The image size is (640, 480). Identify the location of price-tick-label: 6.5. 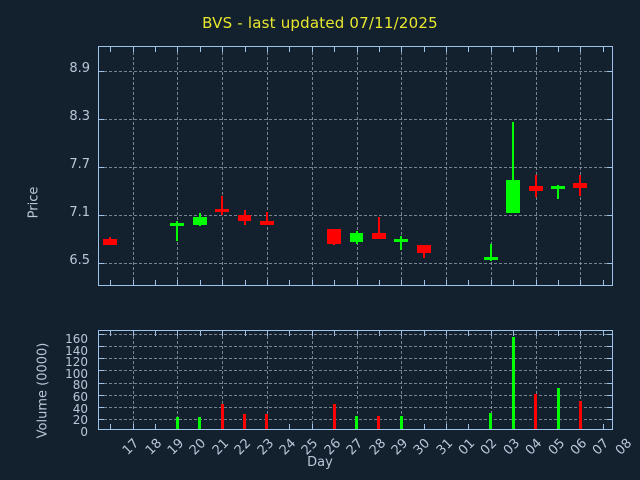
(79, 260).